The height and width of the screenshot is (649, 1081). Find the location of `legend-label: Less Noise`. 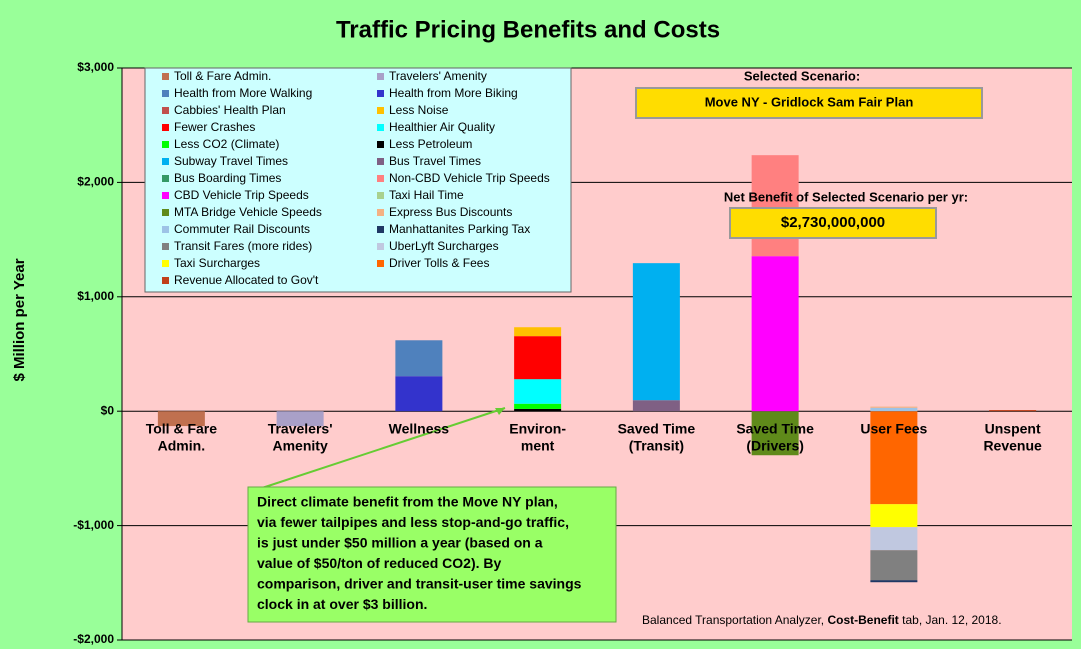

legend-label: Less Noise is located at coordinates (419, 110).